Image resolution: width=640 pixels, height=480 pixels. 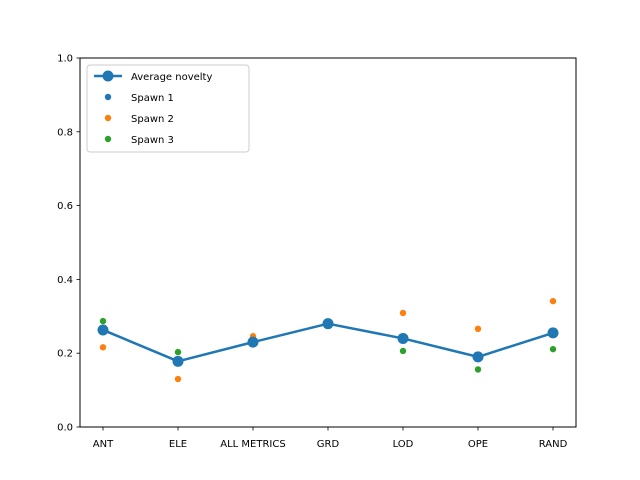 I want to click on legend: Average novelty Spawn 1 Spawn 2 Spawn 3, so click(x=168, y=108).